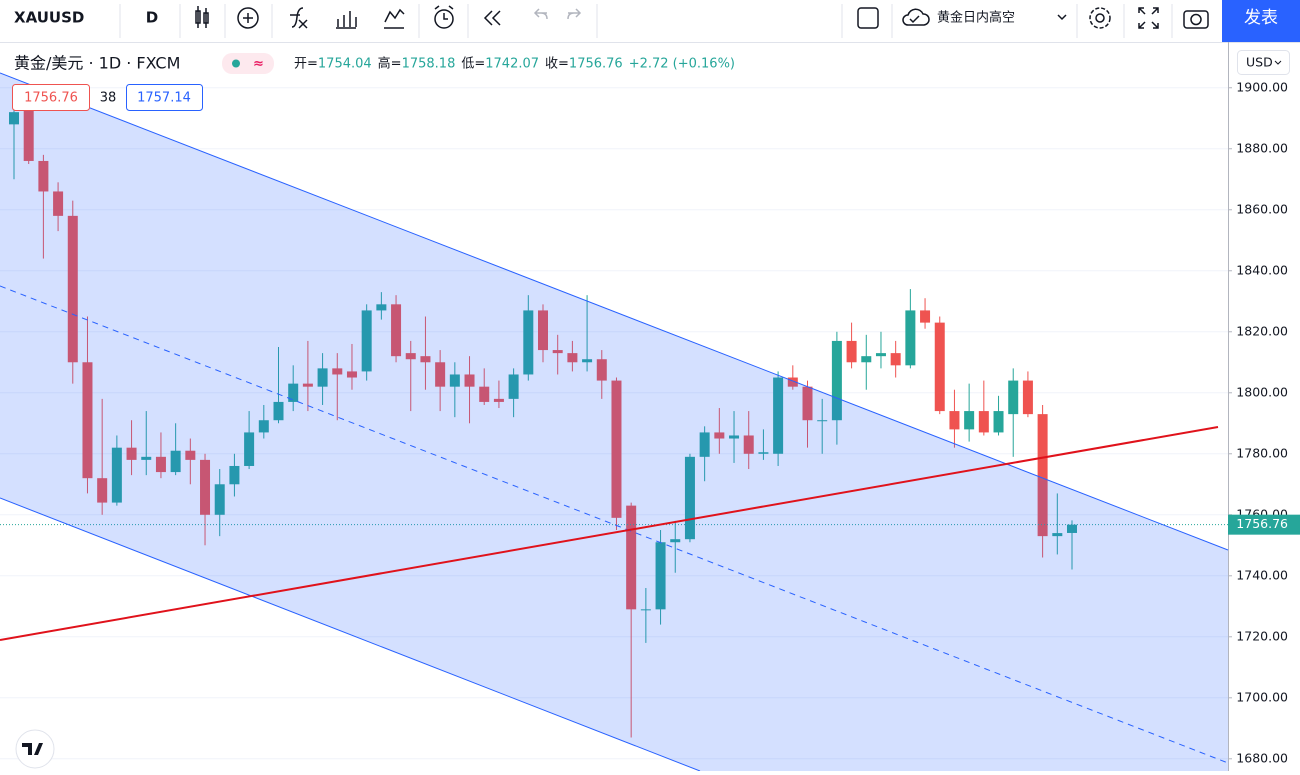 The height and width of the screenshot is (775, 1300). What do you see at coordinates (1262, 208) in the screenshot?
I see `y-tick-label: 1860.00` at bounding box center [1262, 208].